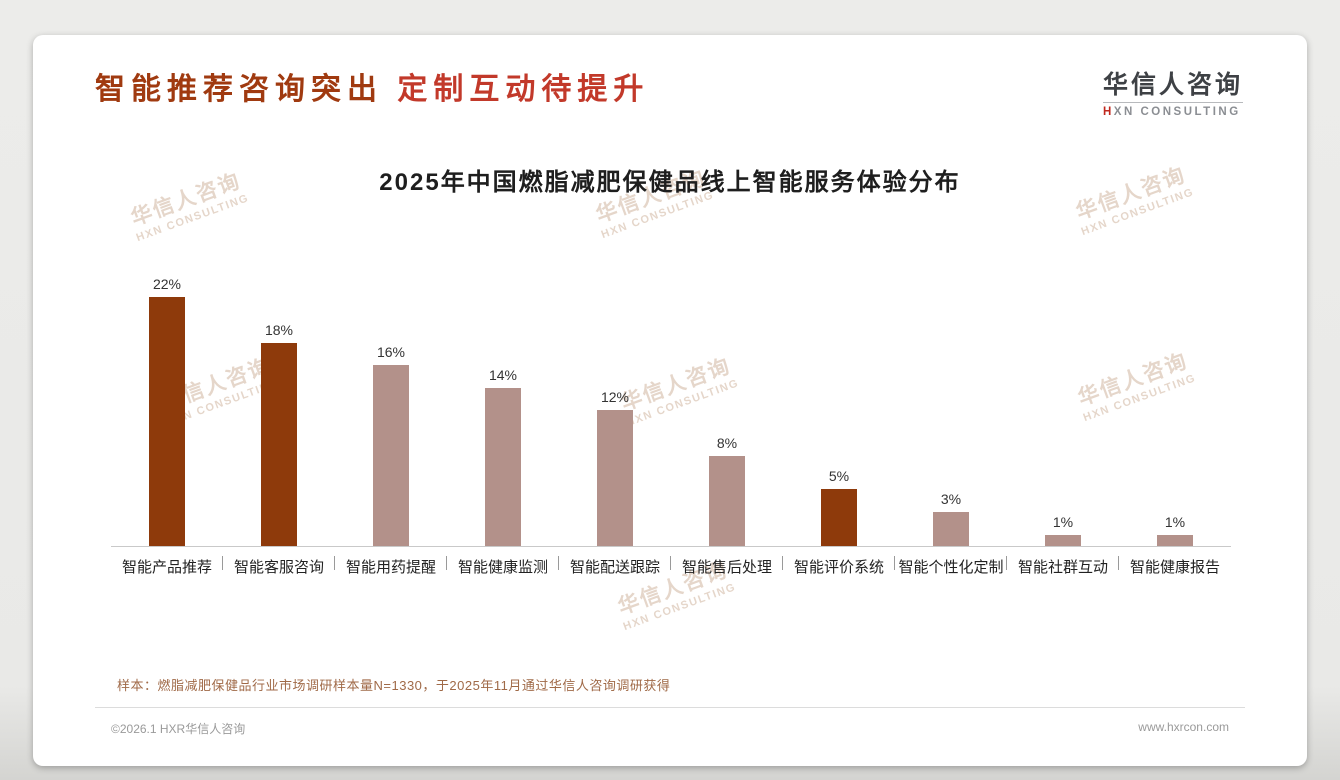 This screenshot has height=780, width=1340. What do you see at coordinates (523, 89) in the screenshot?
I see `page-title-part2: 定制互动待提升` at bounding box center [523, 89].